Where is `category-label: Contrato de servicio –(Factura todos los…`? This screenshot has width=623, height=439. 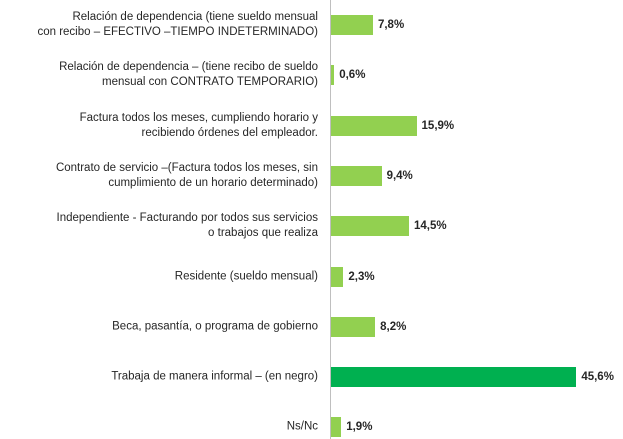
category-label: Contrato de servicio –(Factura todos los… is located at coordinates (186, 175).